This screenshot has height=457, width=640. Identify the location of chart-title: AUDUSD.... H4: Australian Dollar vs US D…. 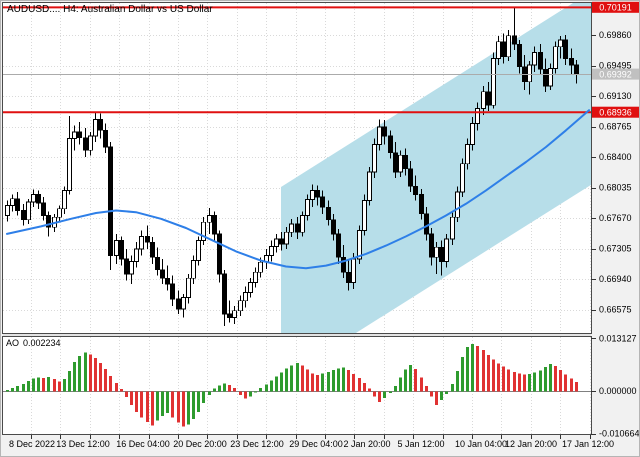
(110, 9).